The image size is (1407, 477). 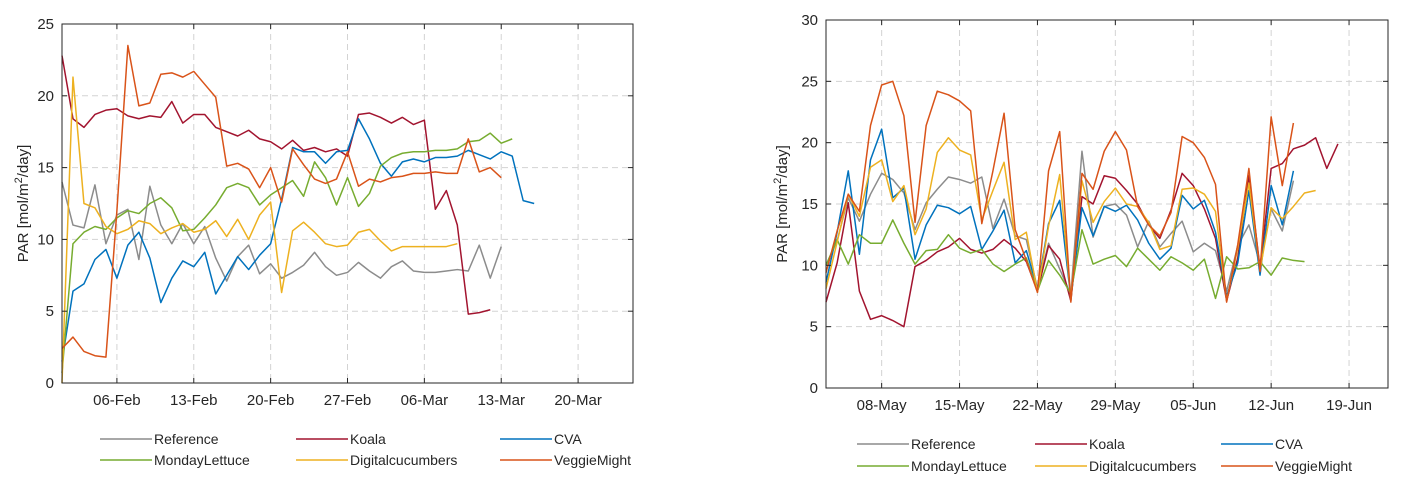 I want to click on x-tick-label: 29-May, so click(x=1115, y=405).